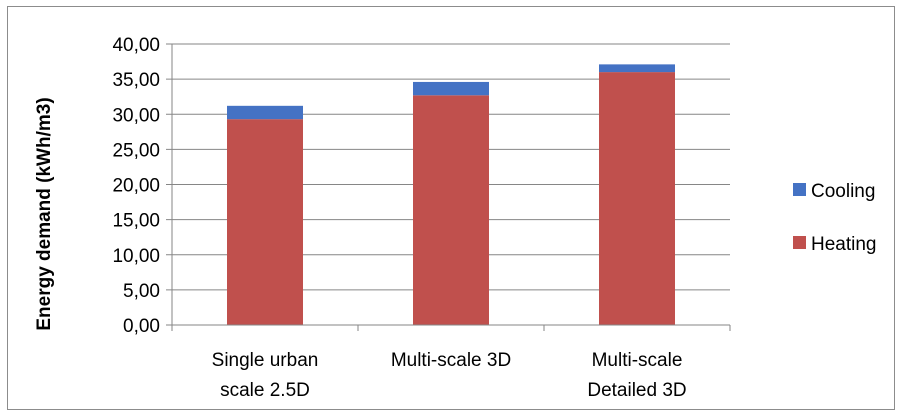 This screenshot has width=904, height=416. I want to click on x-category-label: Multi-scale 3D, so click(451, 360).